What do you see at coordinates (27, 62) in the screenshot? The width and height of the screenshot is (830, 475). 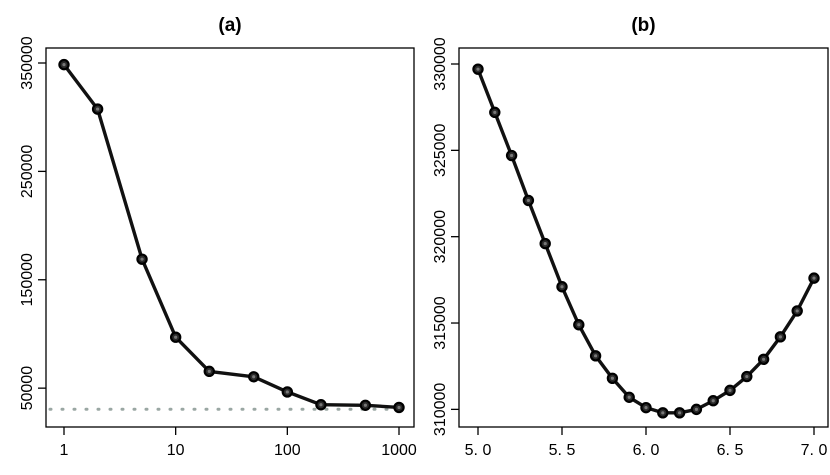 I see `y-tick-label: 350000` at bounding box center [27, 62].